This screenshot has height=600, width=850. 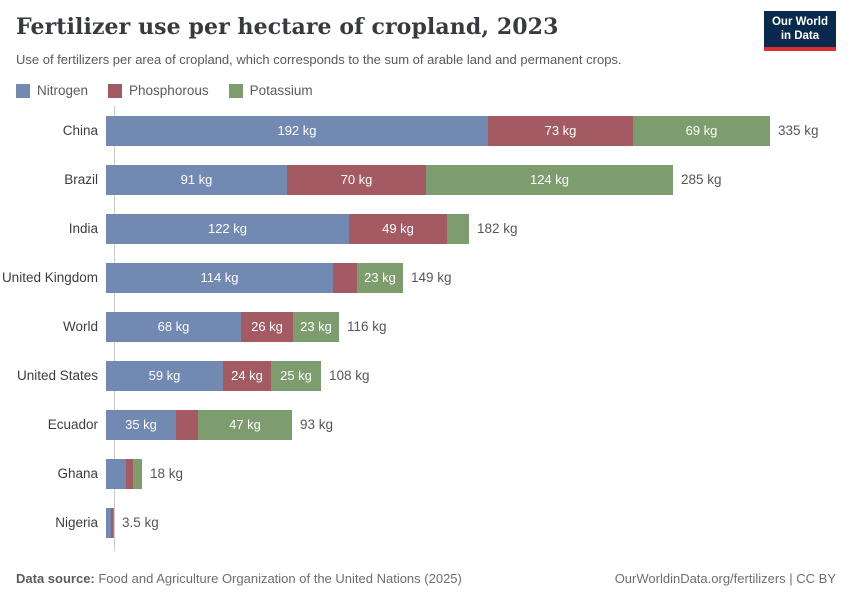 I want to click on segment-value-label: 70 kg, so click(x=356, y=179).